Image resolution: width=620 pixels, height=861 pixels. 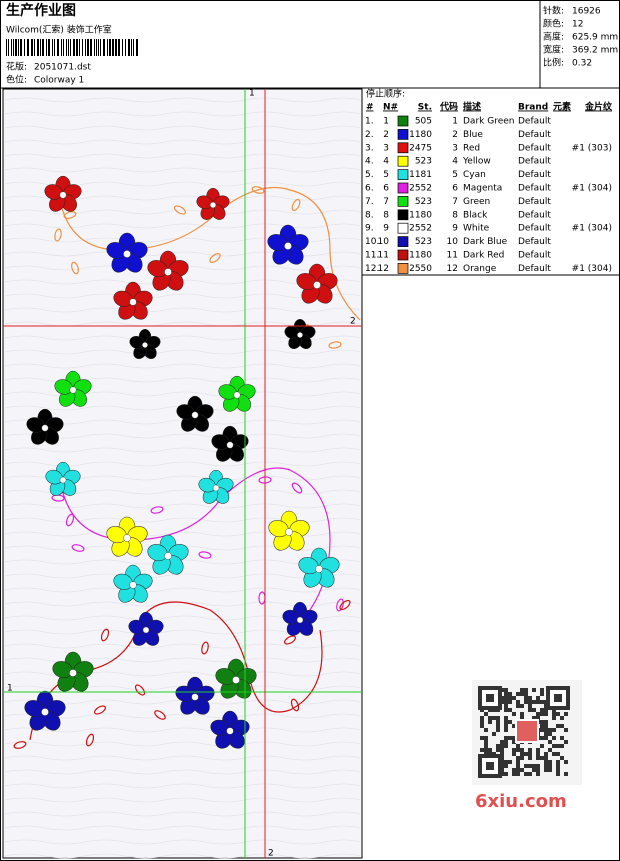 What do you see at coordinates (592, 269) in the screenshot?
I see `row-sequin: #1 (304)` at bounding box center [592, 269].